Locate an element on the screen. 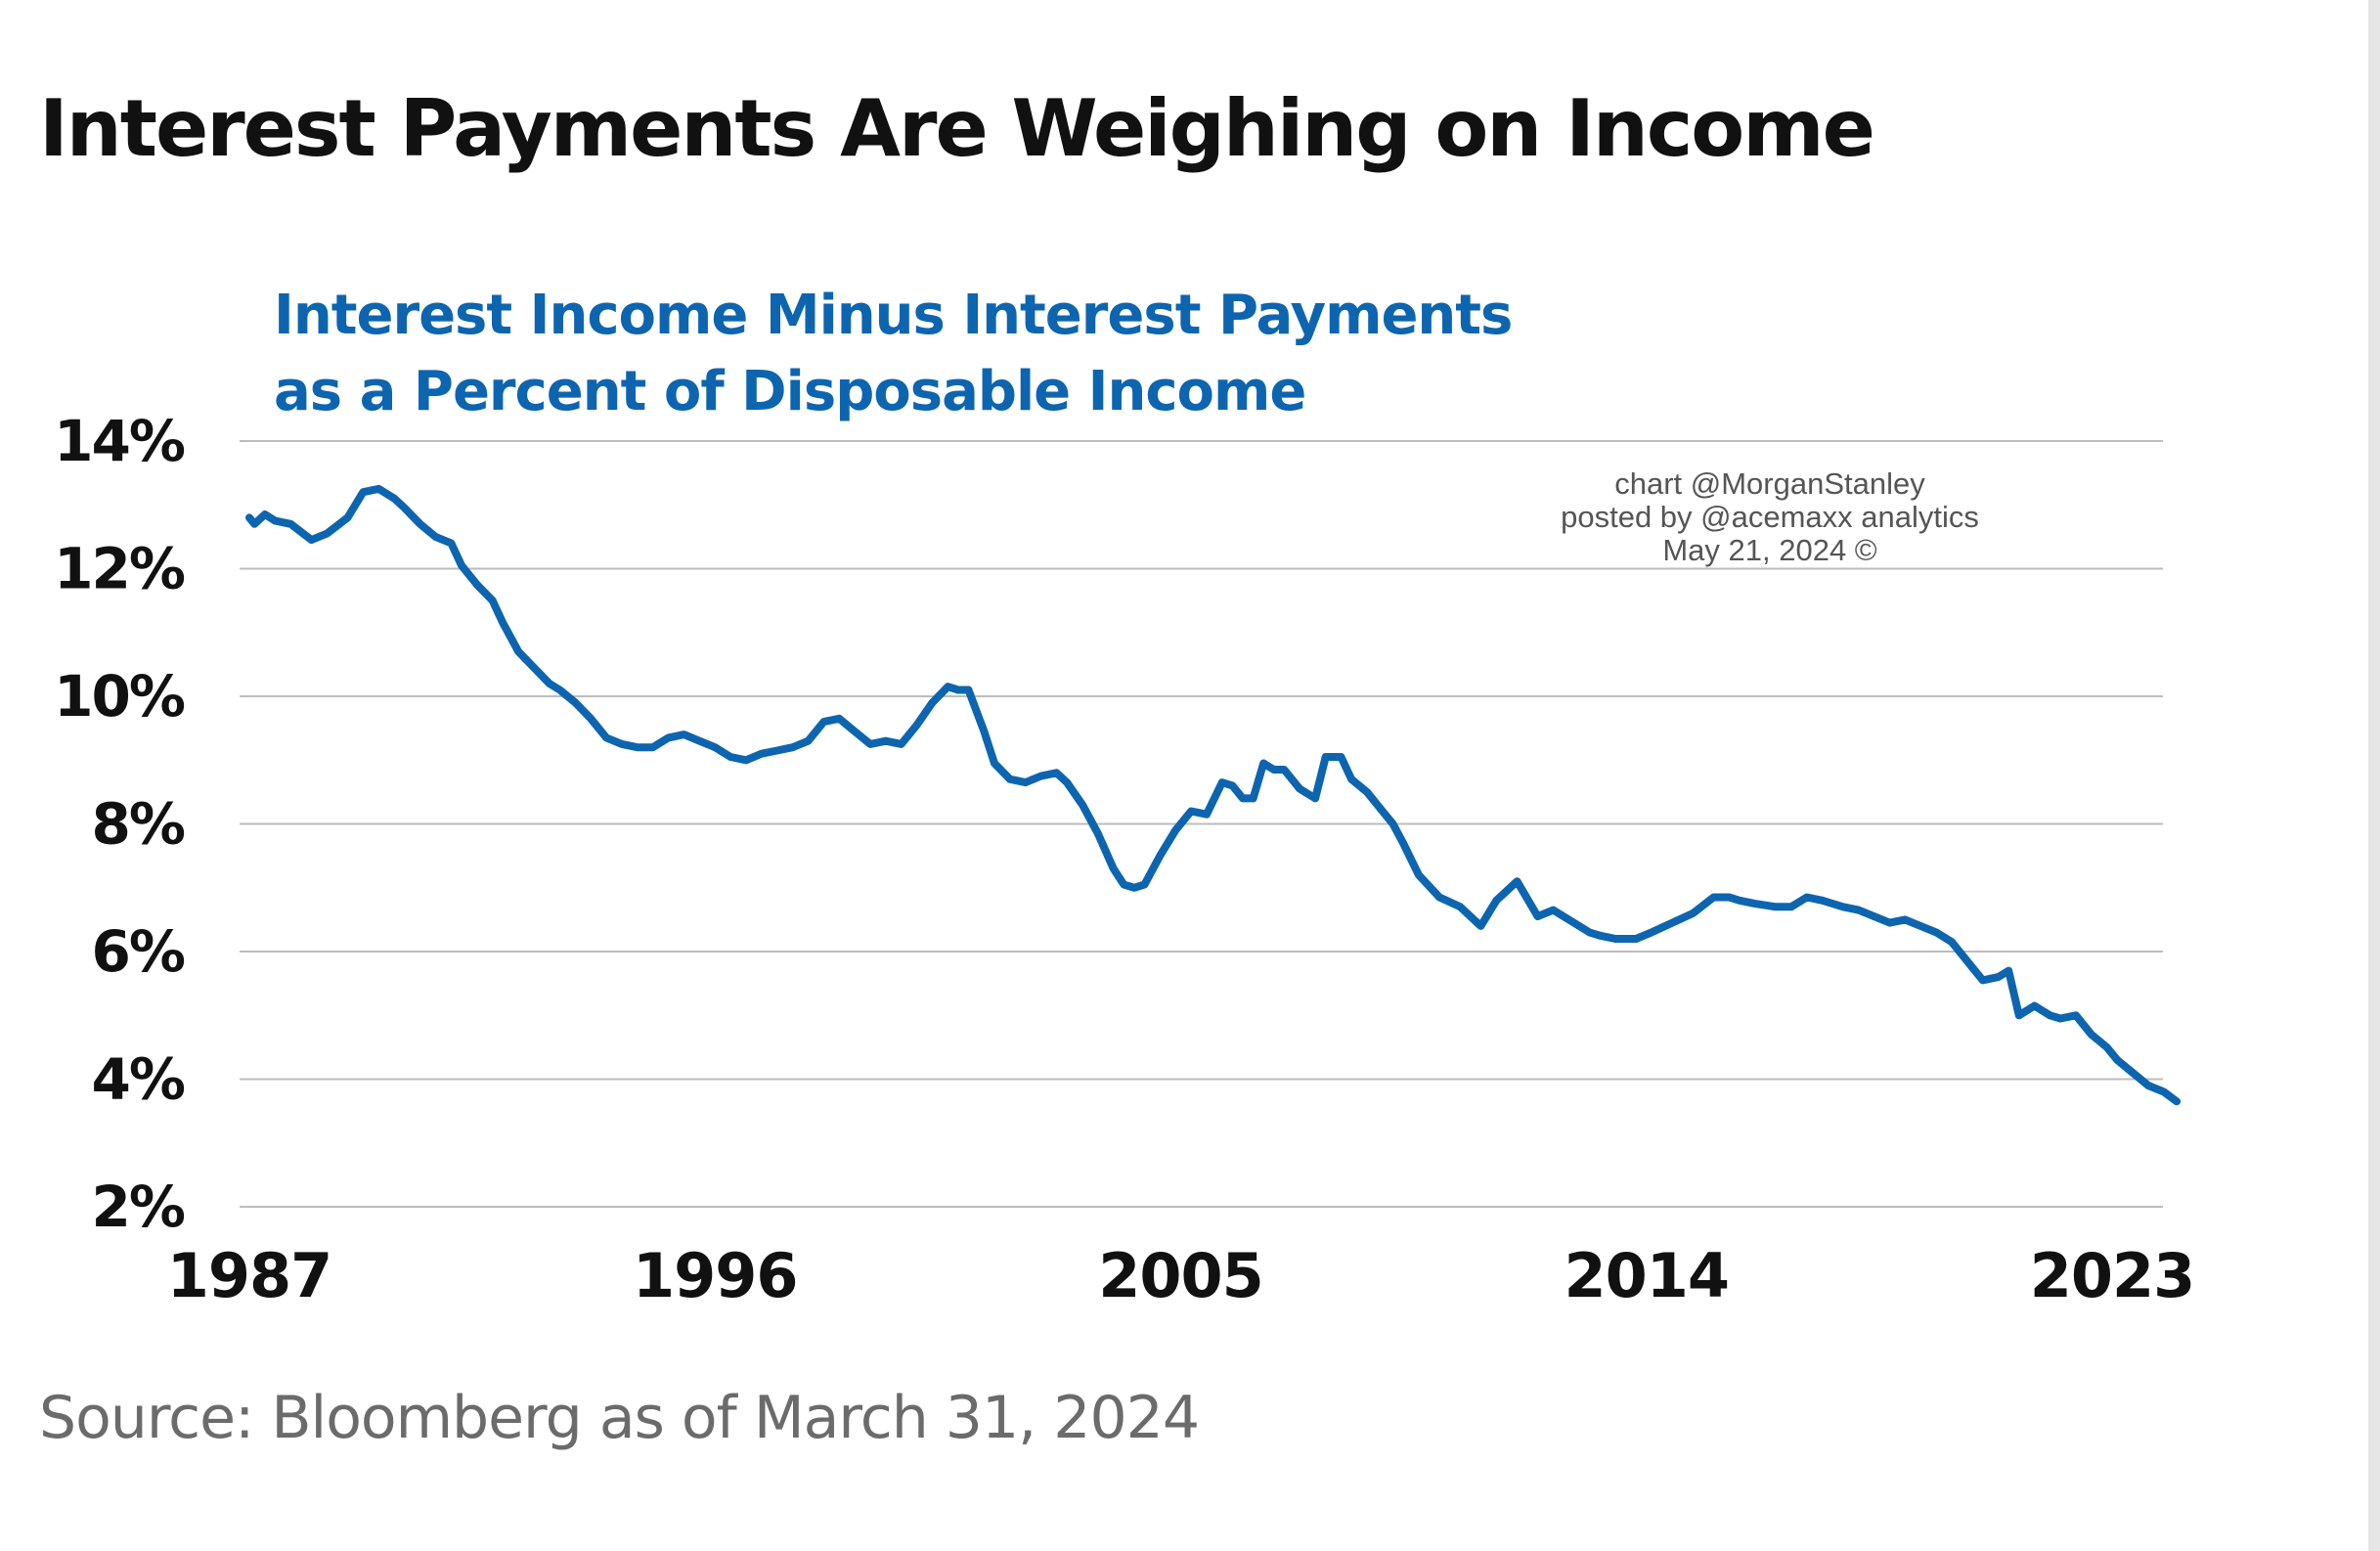 The image size is (2380, 1551). y-axis-tick-labels: 2% 4% 6% 8% 10% 12% 14% is located at coordinates (120, 824).